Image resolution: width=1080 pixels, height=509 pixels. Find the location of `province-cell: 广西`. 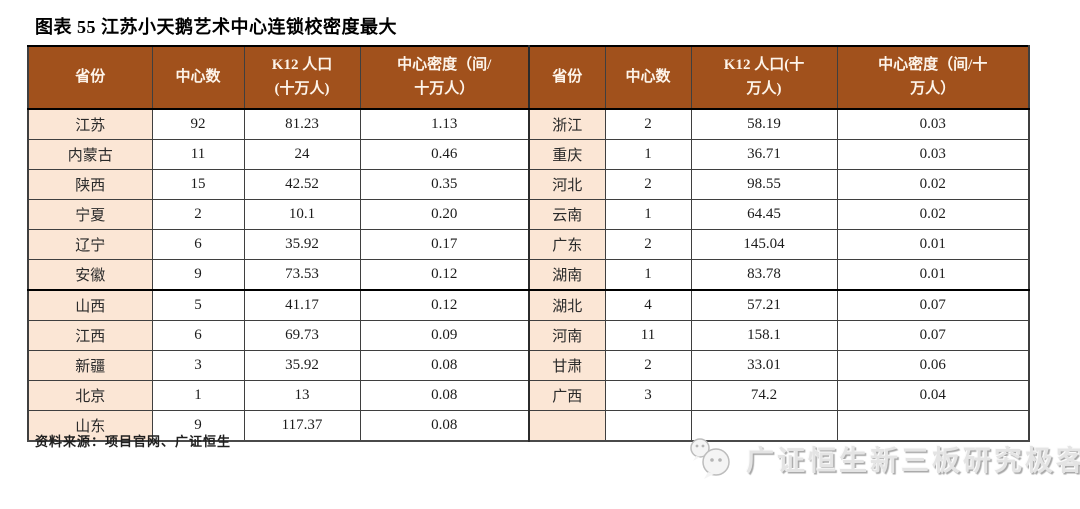

province-cell: 广西 is located at coordinates (567, 395).